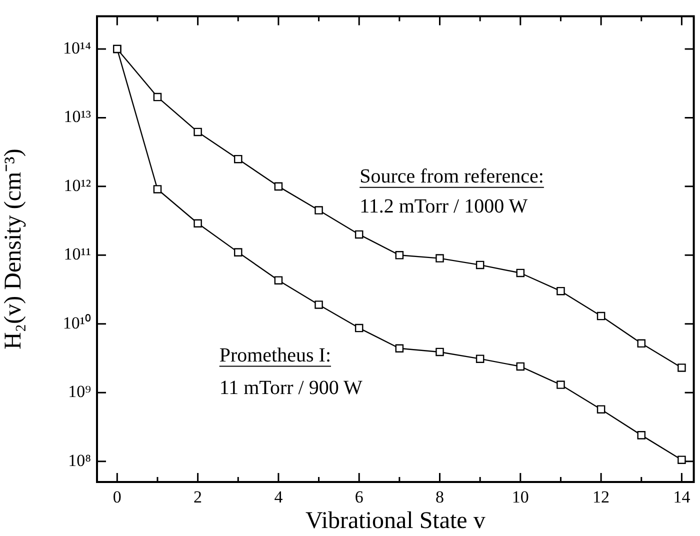 The image size is (700, 536). Describe the element at coordinates (275, 355) in the screenshot. I see `annotation: Prometheus I:` at that location.